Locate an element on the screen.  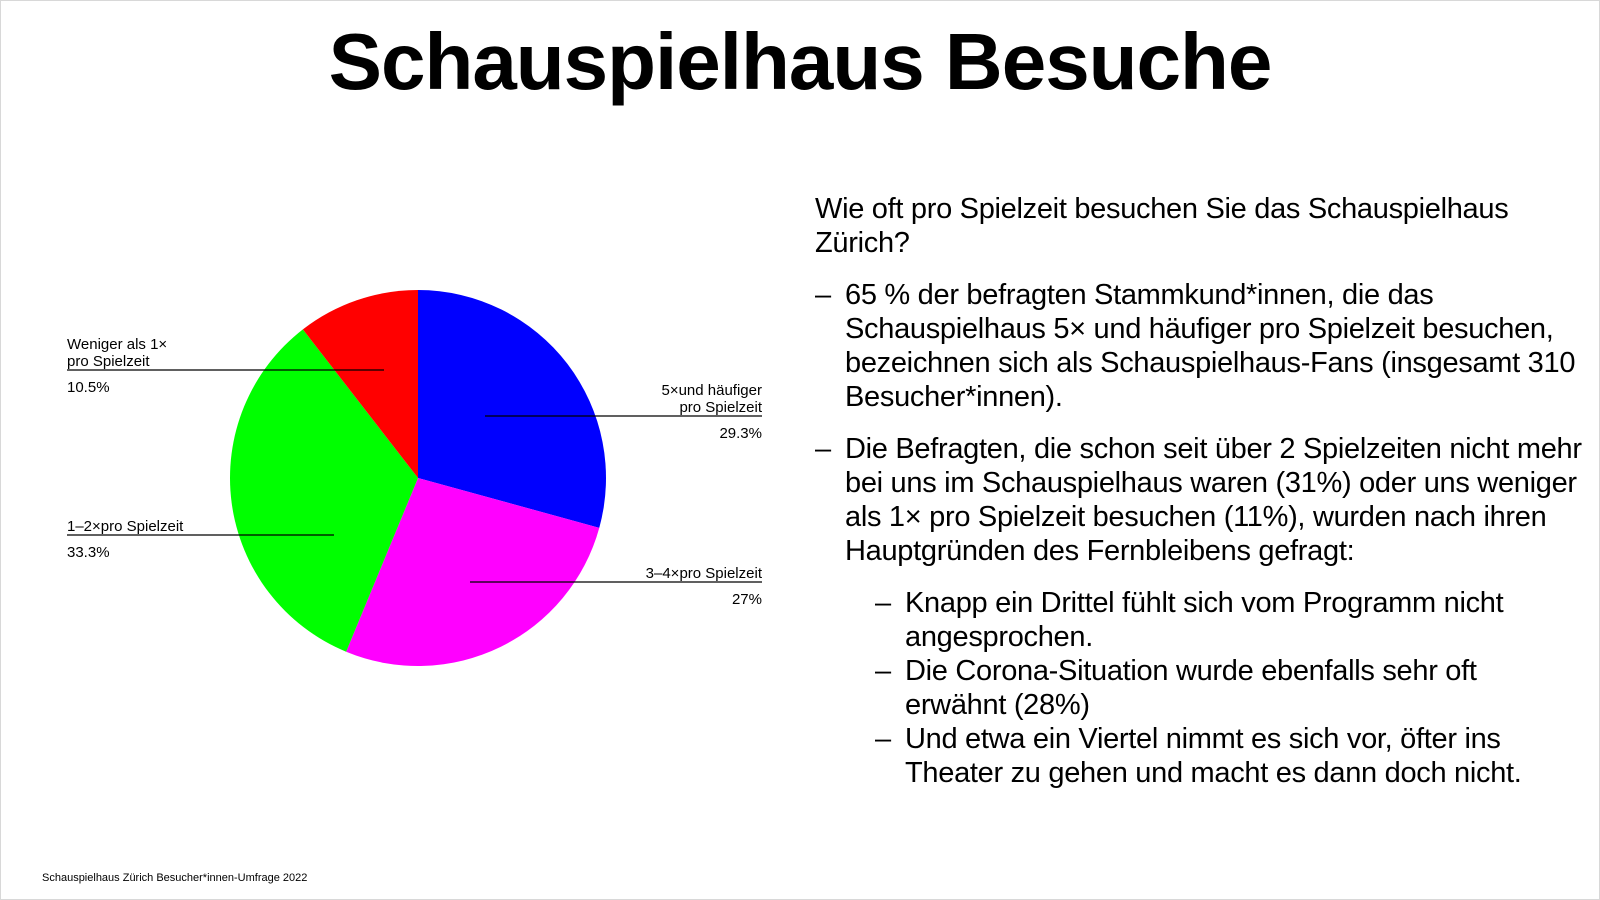
page-title: Schauspielhaus Besuche is located at coordinates (800, 61).